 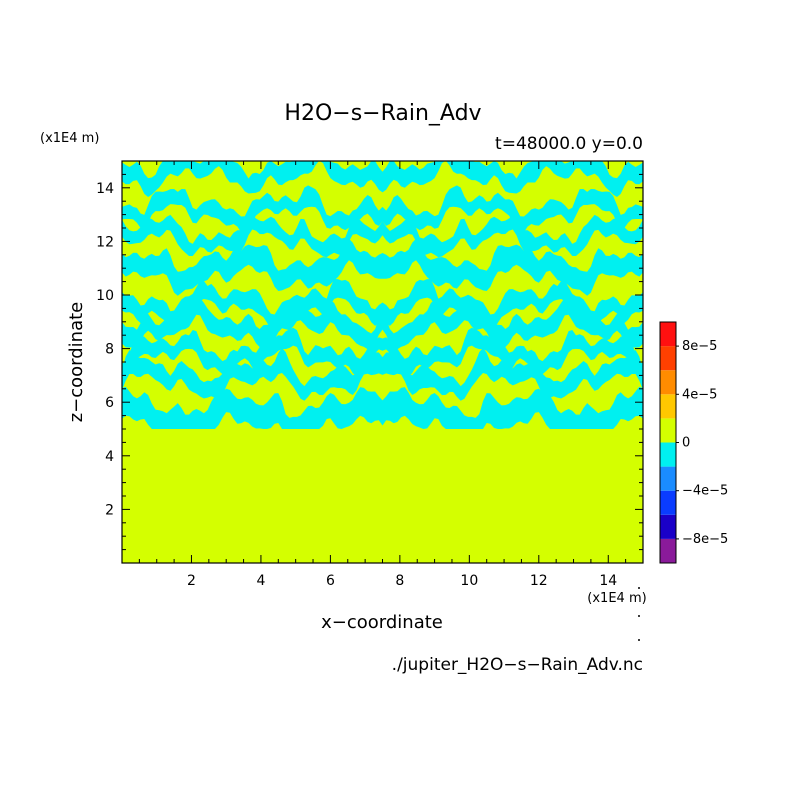 What do you see at coordinates (705, 539) in the screenshot?
I see `colorbar-tick-label: −8e−5` at bounding box center [705, 539].